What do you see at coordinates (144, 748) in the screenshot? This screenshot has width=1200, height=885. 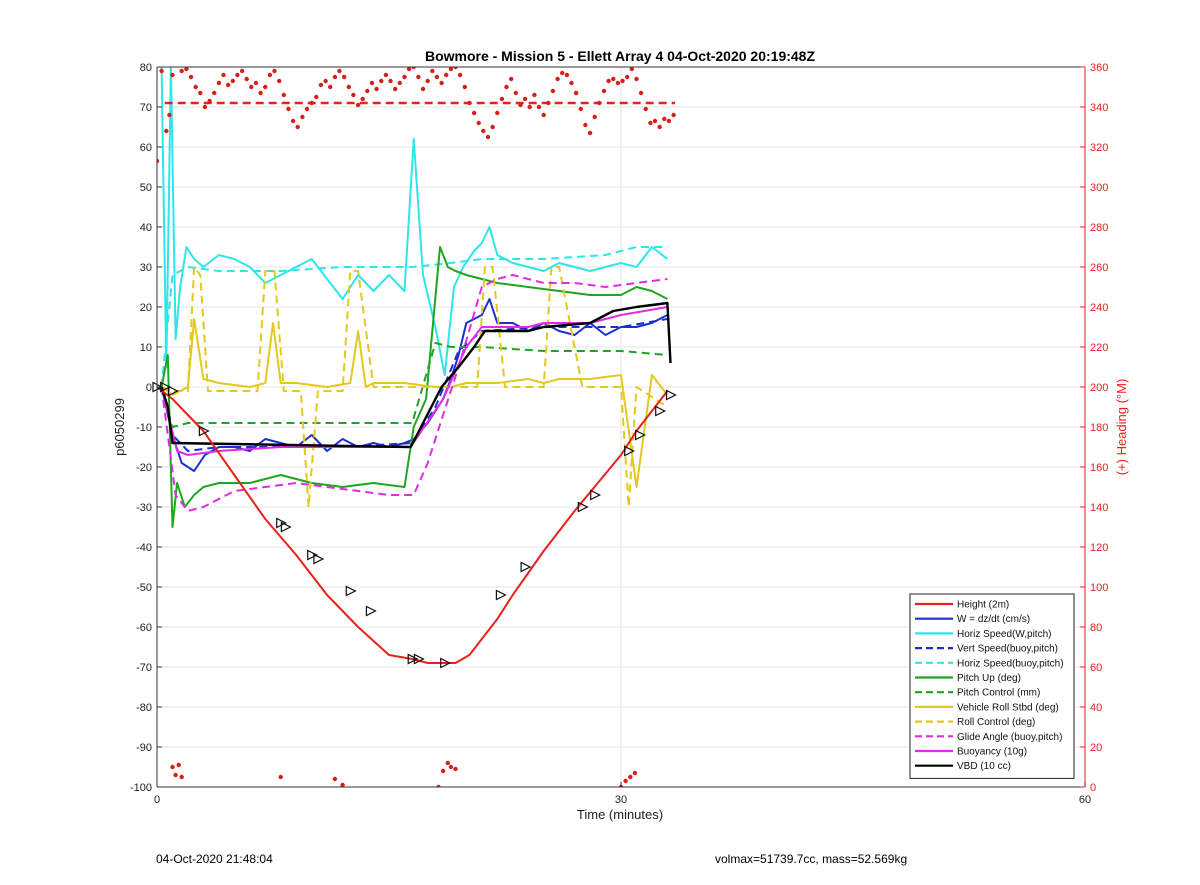 I see `y-tick-label-left: -90` at bounding box center [144, 748].